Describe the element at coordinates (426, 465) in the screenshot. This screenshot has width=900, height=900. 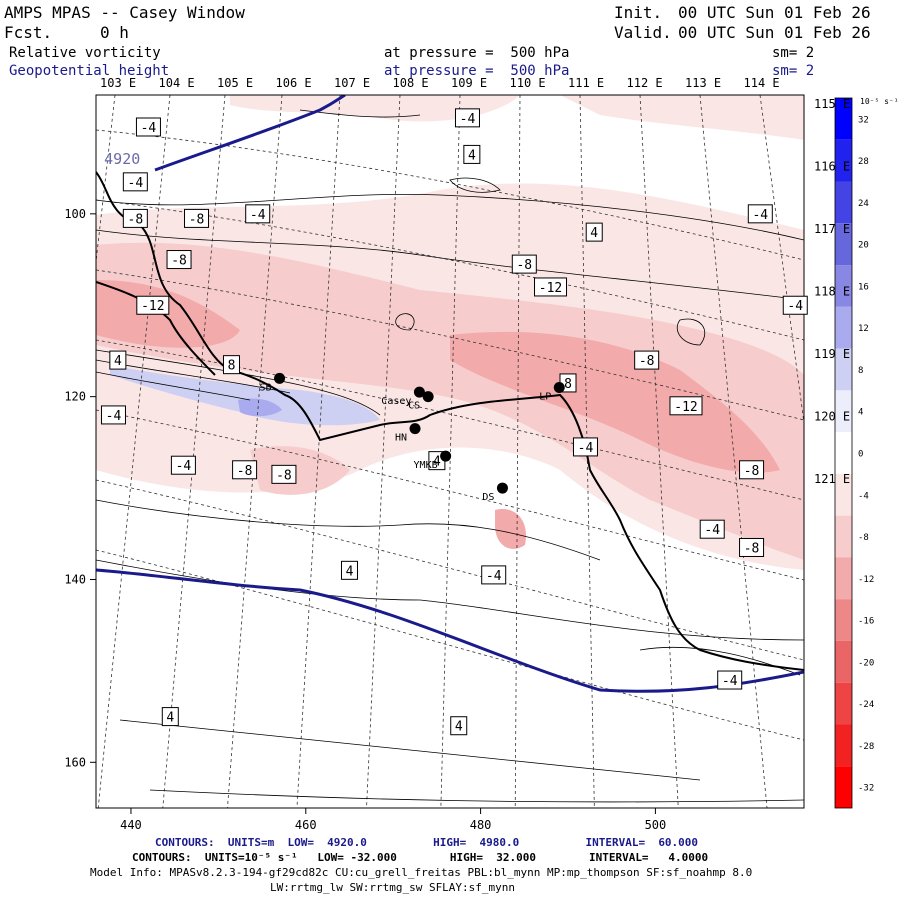
I see `station-label: YMKB` at that location.